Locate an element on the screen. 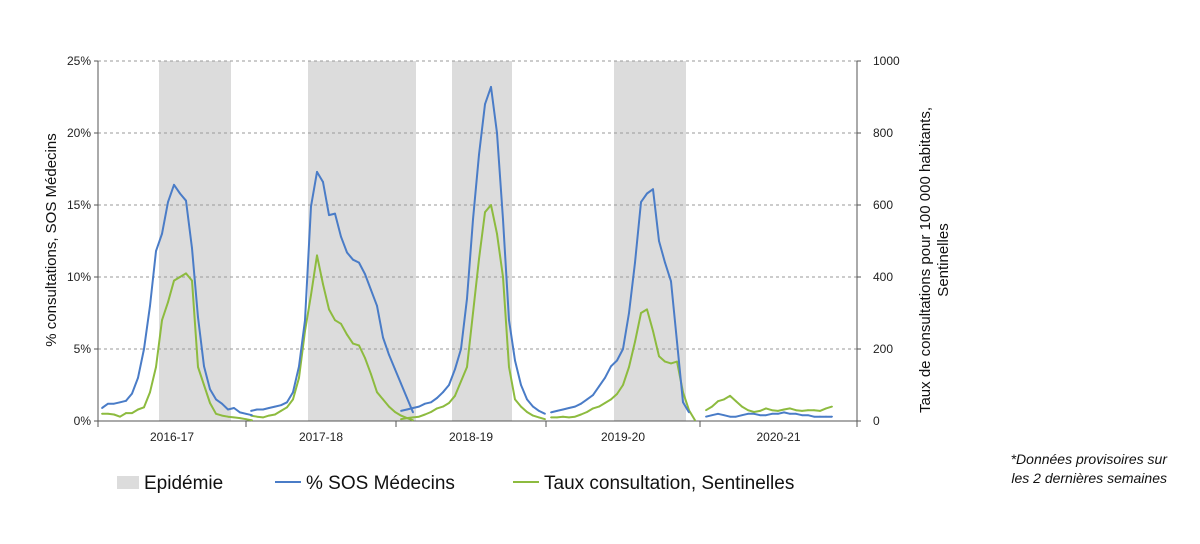 The height and width of the screenshot is (544, 1200). left-tick-label: 5% is located at coordinates (83, 349).